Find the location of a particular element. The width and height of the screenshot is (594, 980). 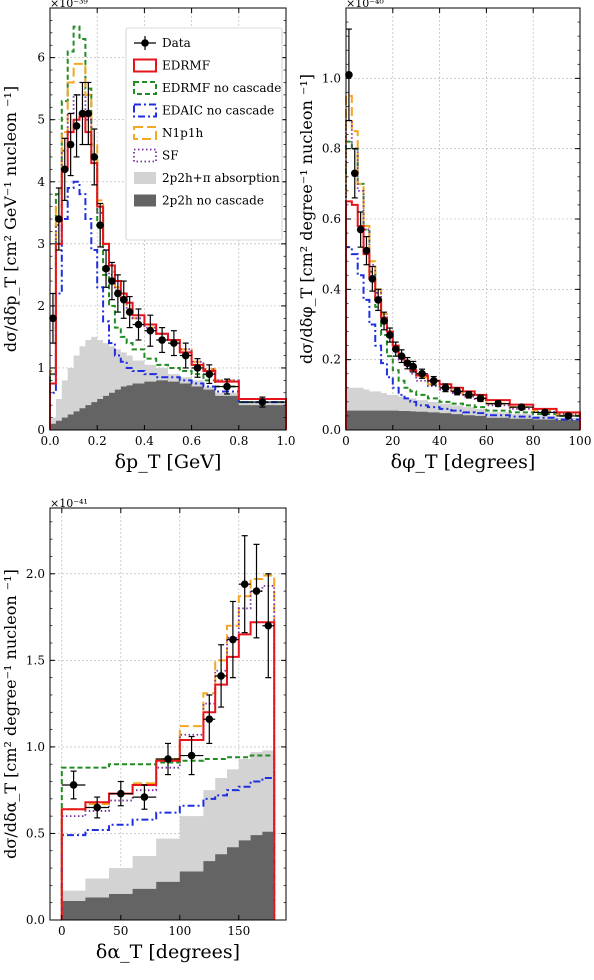

legend-label: SF is located at coordinates (170, 156).